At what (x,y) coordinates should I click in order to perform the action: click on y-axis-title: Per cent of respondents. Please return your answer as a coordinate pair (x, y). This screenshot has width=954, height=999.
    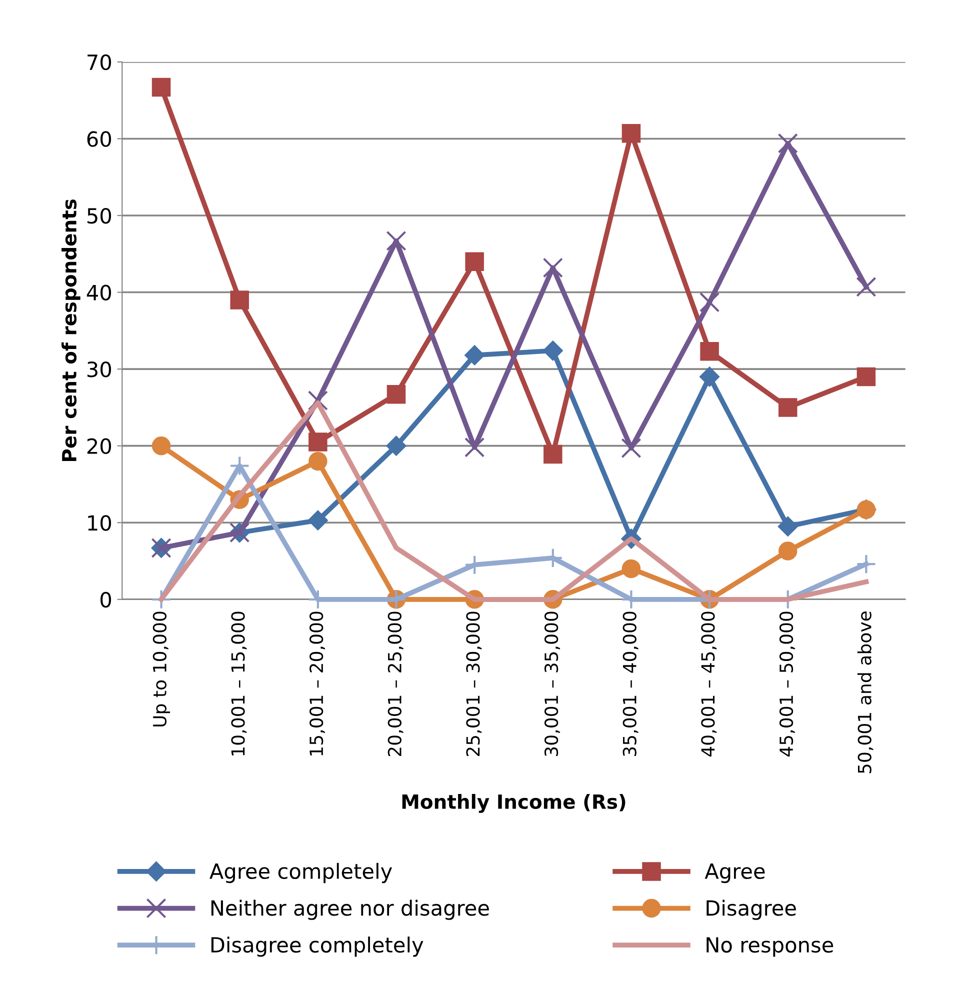
    Looking at the image, I should click on (71, 330).